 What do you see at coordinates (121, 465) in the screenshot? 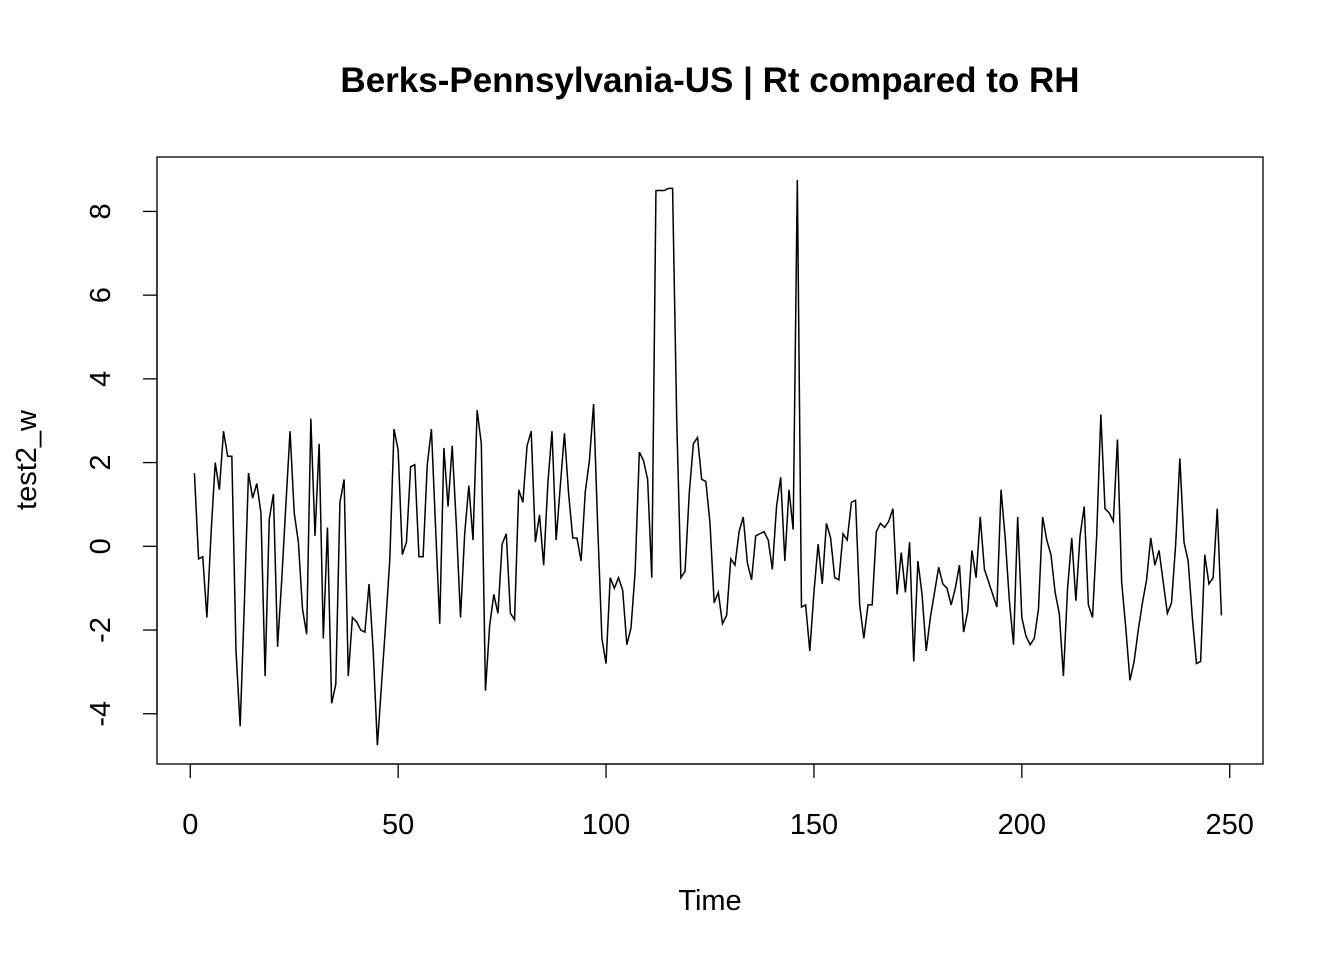
I see `y-axis: -4 -2 0 2 4 6 8` at bounding box center [121, 465].